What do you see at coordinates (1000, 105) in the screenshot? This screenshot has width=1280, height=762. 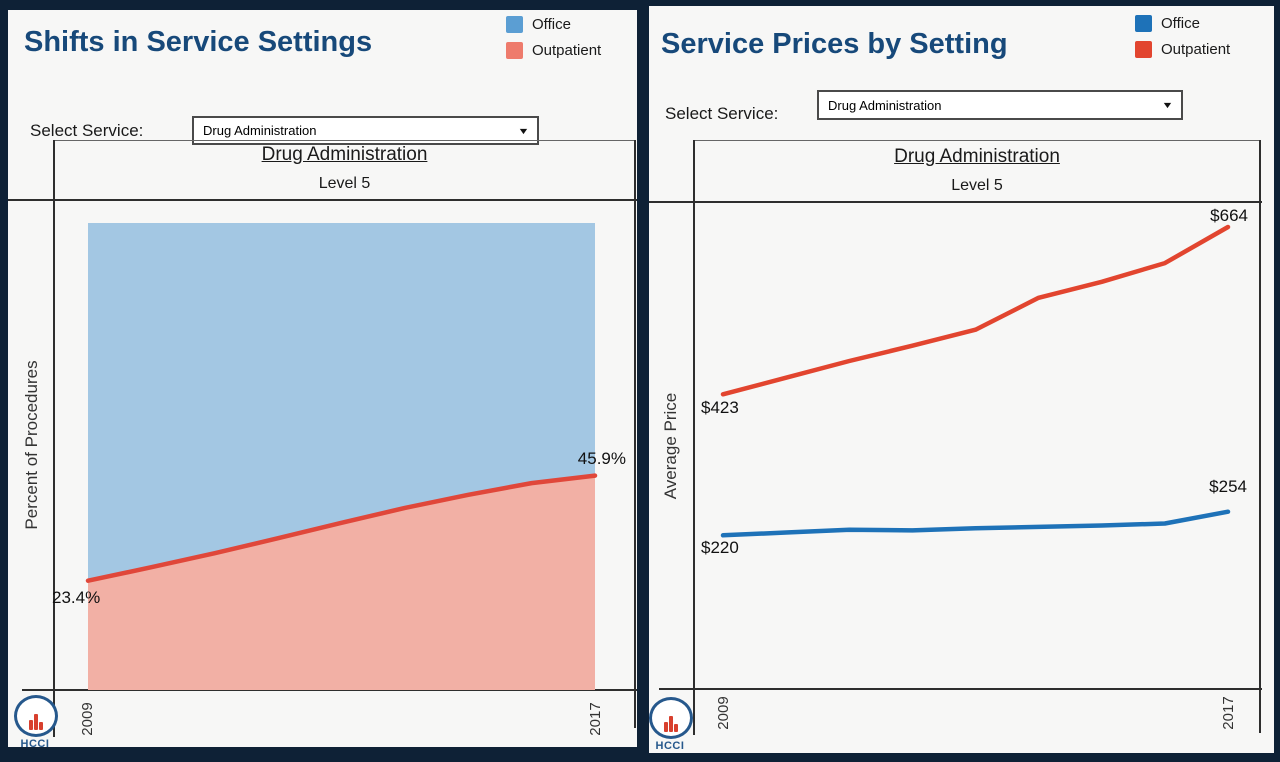 I see `select-service-dropdown: Drug Administration ▼` at bounding box center [1000, 105].